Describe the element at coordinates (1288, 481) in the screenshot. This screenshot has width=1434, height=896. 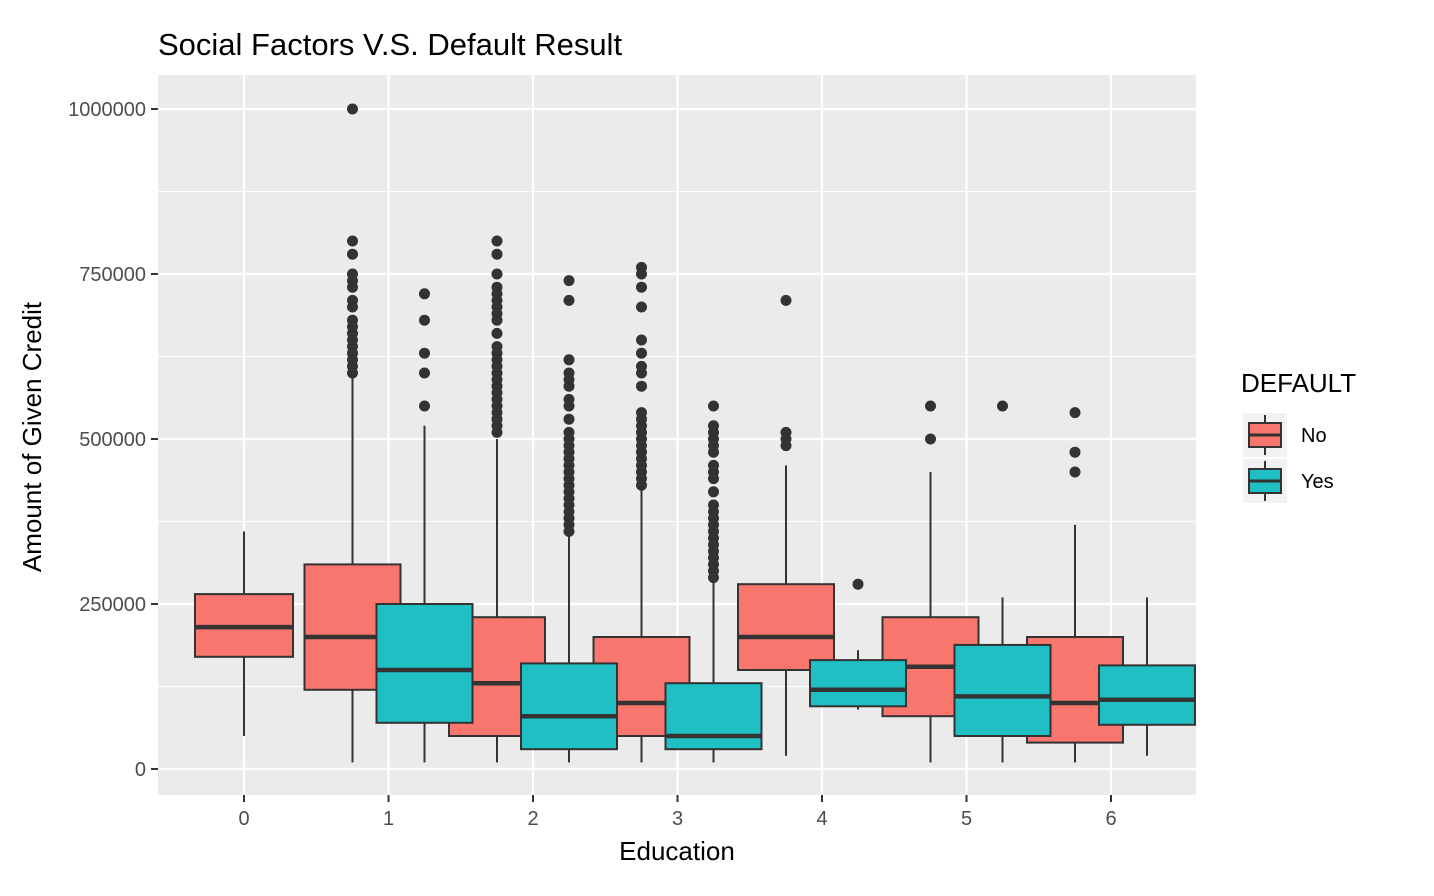
I see `legend-key-yes: Yes` at that location.